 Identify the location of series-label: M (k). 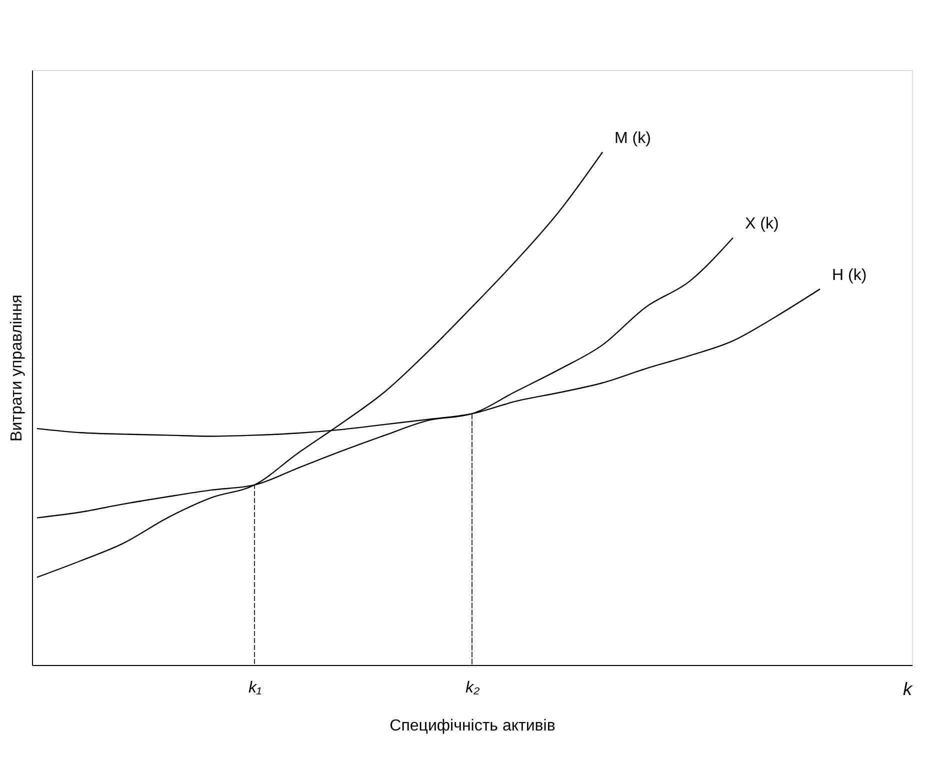
(632, 139).